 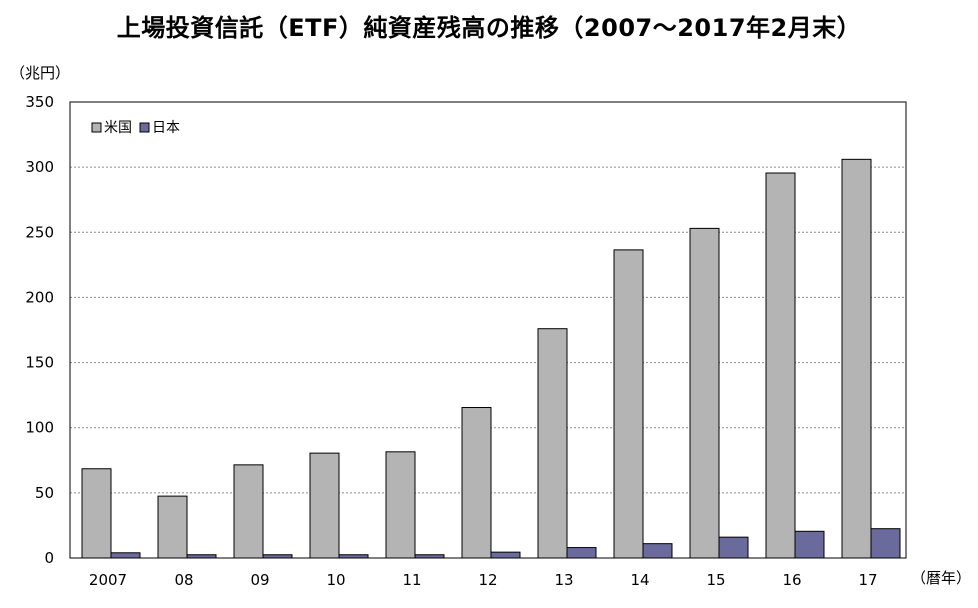 What do you see at coordinates (715, 580) in the screenshot?
I see `x-tick-label: 15` at bounding box center [715, 580].